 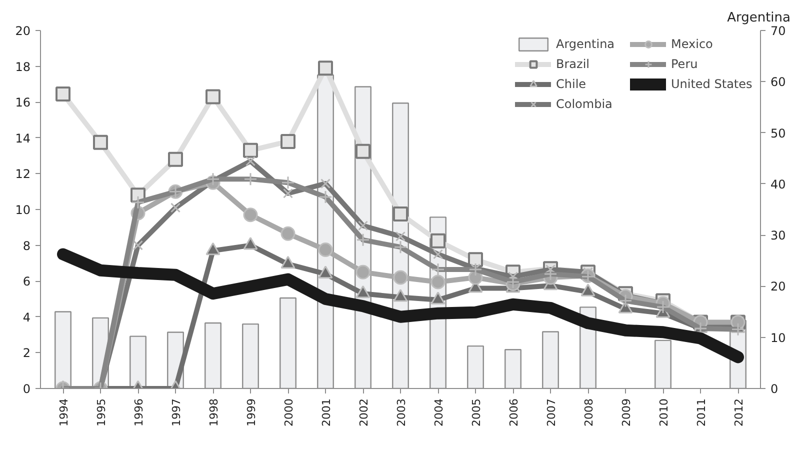 I want to click on y-tick-label: 12, so click(x=23, y=174).